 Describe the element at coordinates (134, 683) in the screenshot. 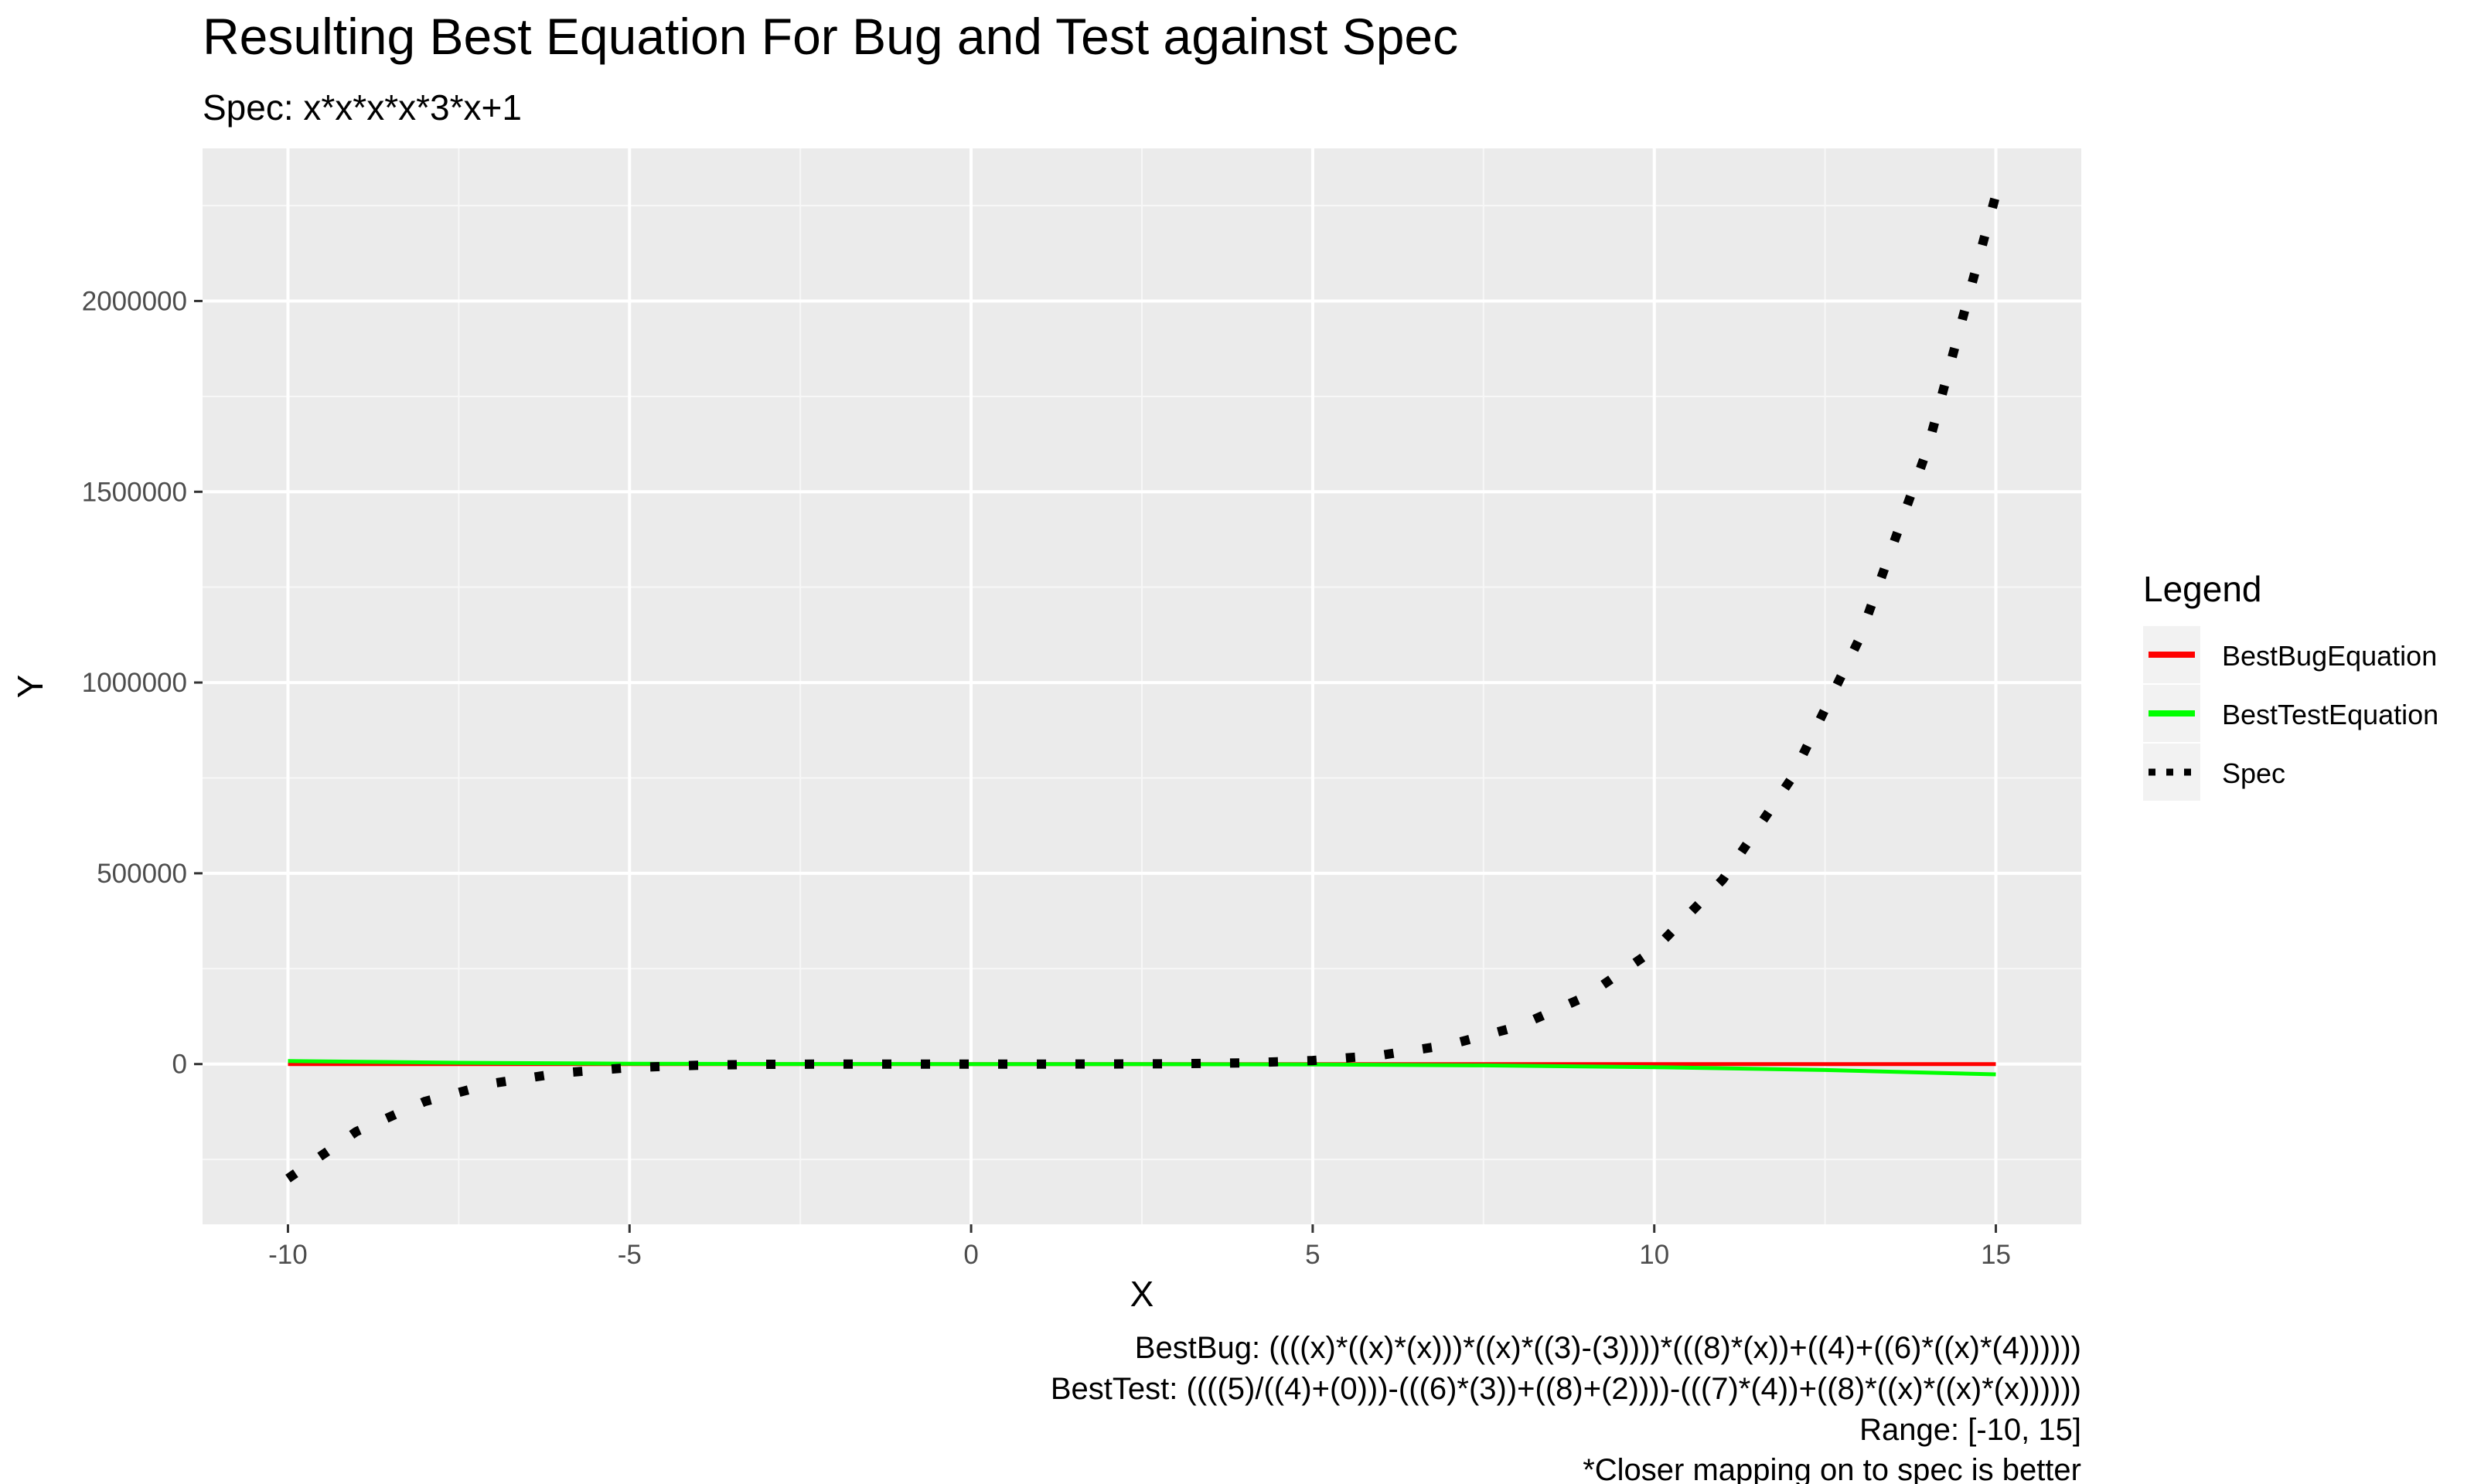

I see `y-tick-label: 1000000` at that location.